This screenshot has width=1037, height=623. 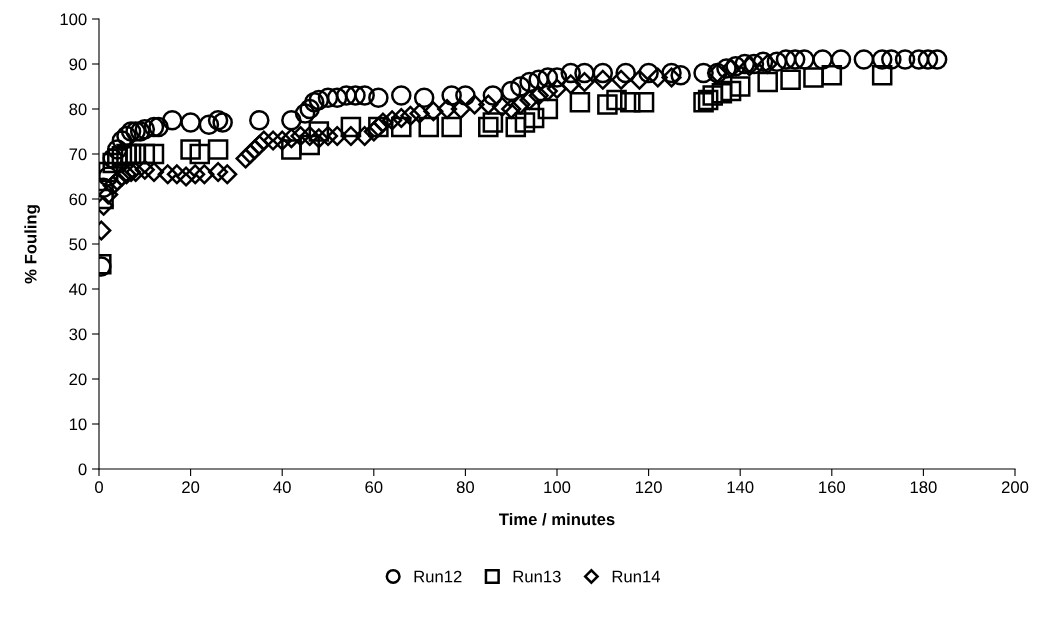 I want to click on legend-label: Run14, so click(x=636, y=576).